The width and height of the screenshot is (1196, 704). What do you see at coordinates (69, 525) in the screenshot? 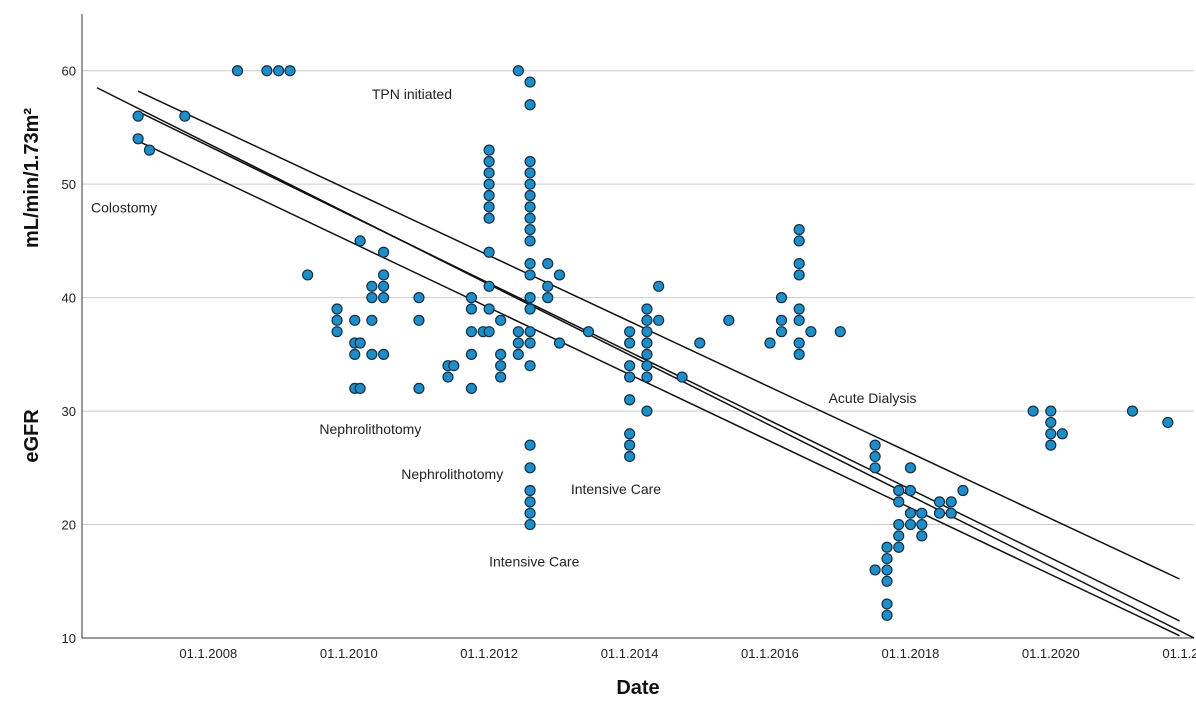
I see `y-tick-label: 20` at bounding box center [69, 525].